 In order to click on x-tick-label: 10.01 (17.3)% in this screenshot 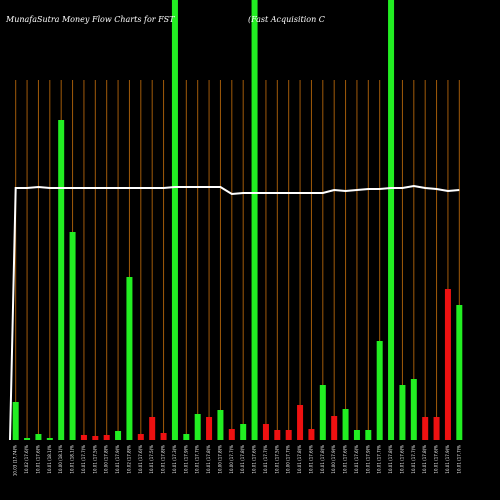, I will do `click(174, 459)`.